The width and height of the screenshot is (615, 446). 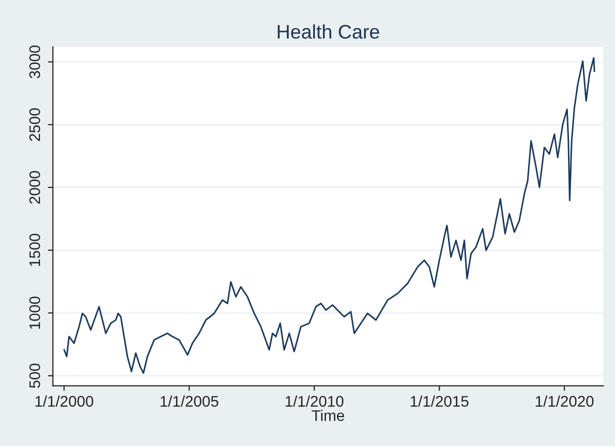 What do you see at coordinates (328, 415) in the screenshot?
I see `x-axis-title: Time` at bounding box center [328, 415].